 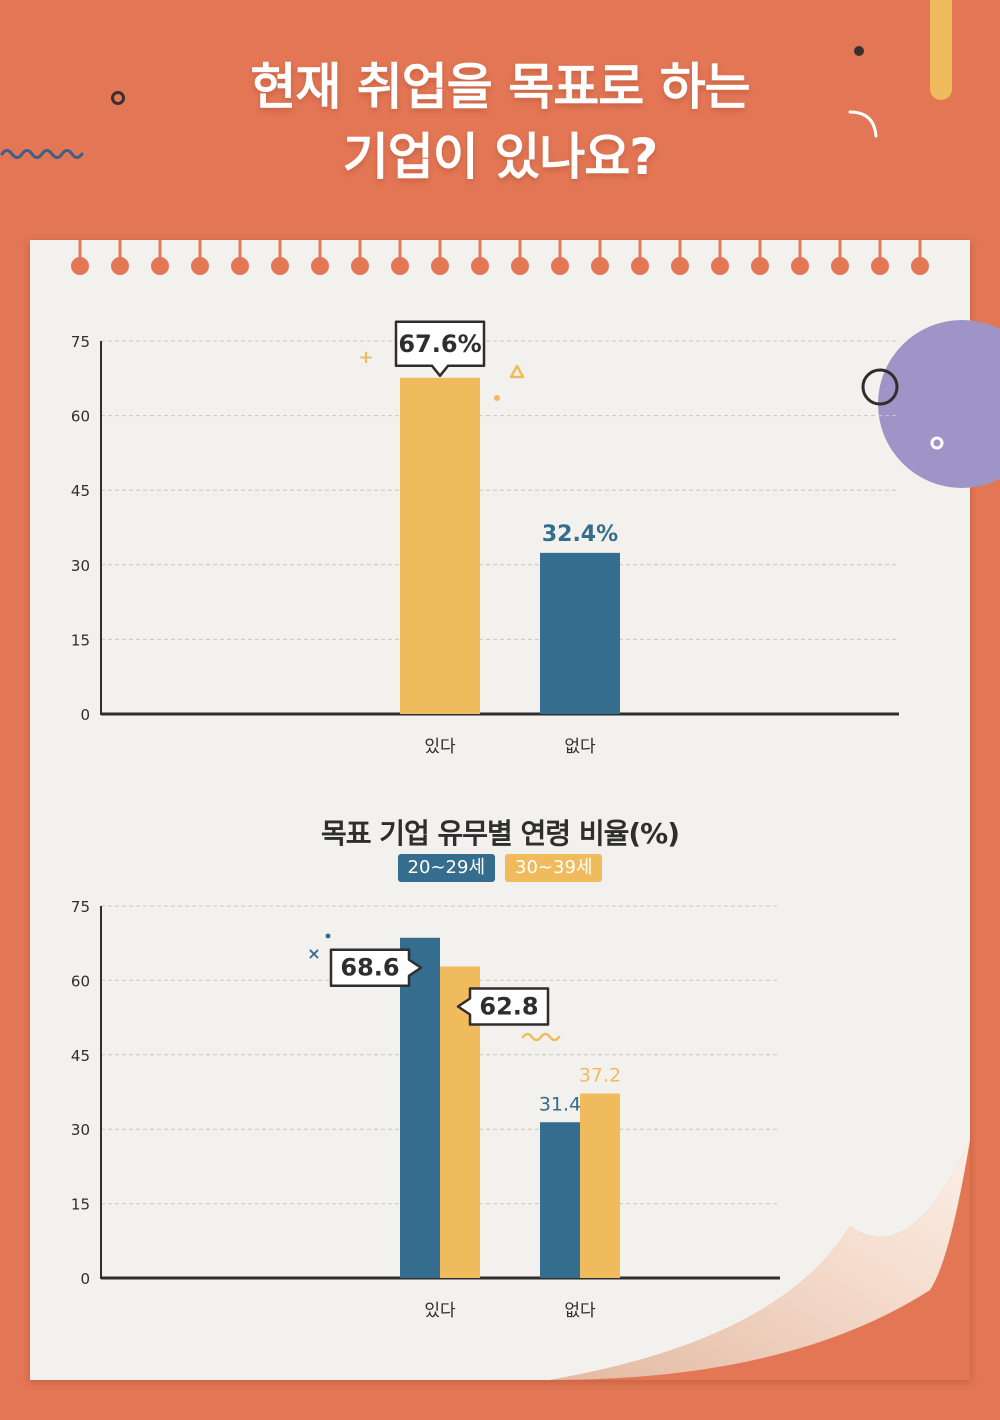 What do you see at coordinates (930, 404) in the screenshot?
I see `decoration-purple-circle-icon` at bounding box center [930, 404].